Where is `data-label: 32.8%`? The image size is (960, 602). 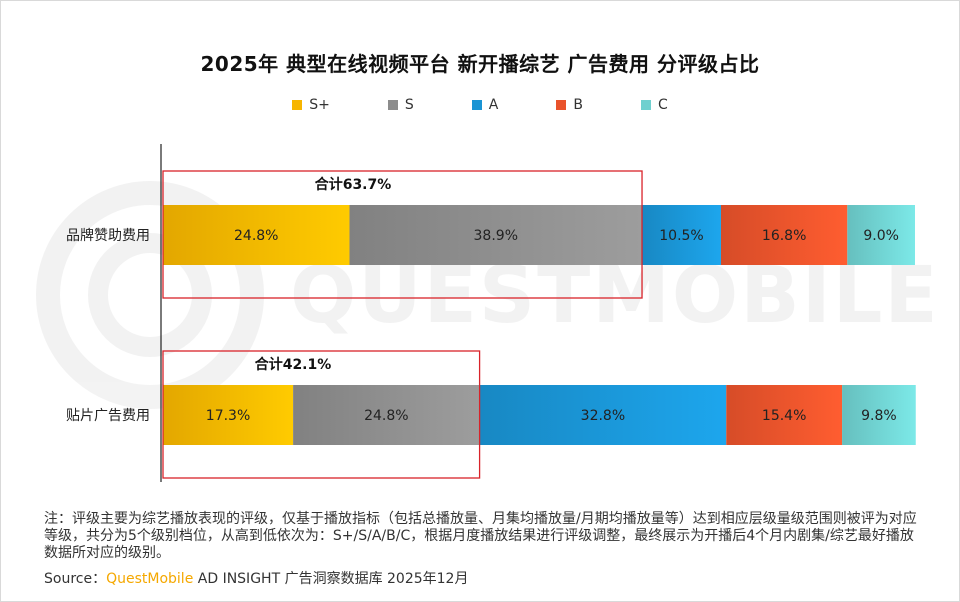
data-label: 32.8% is located at coordinates (603, 416).